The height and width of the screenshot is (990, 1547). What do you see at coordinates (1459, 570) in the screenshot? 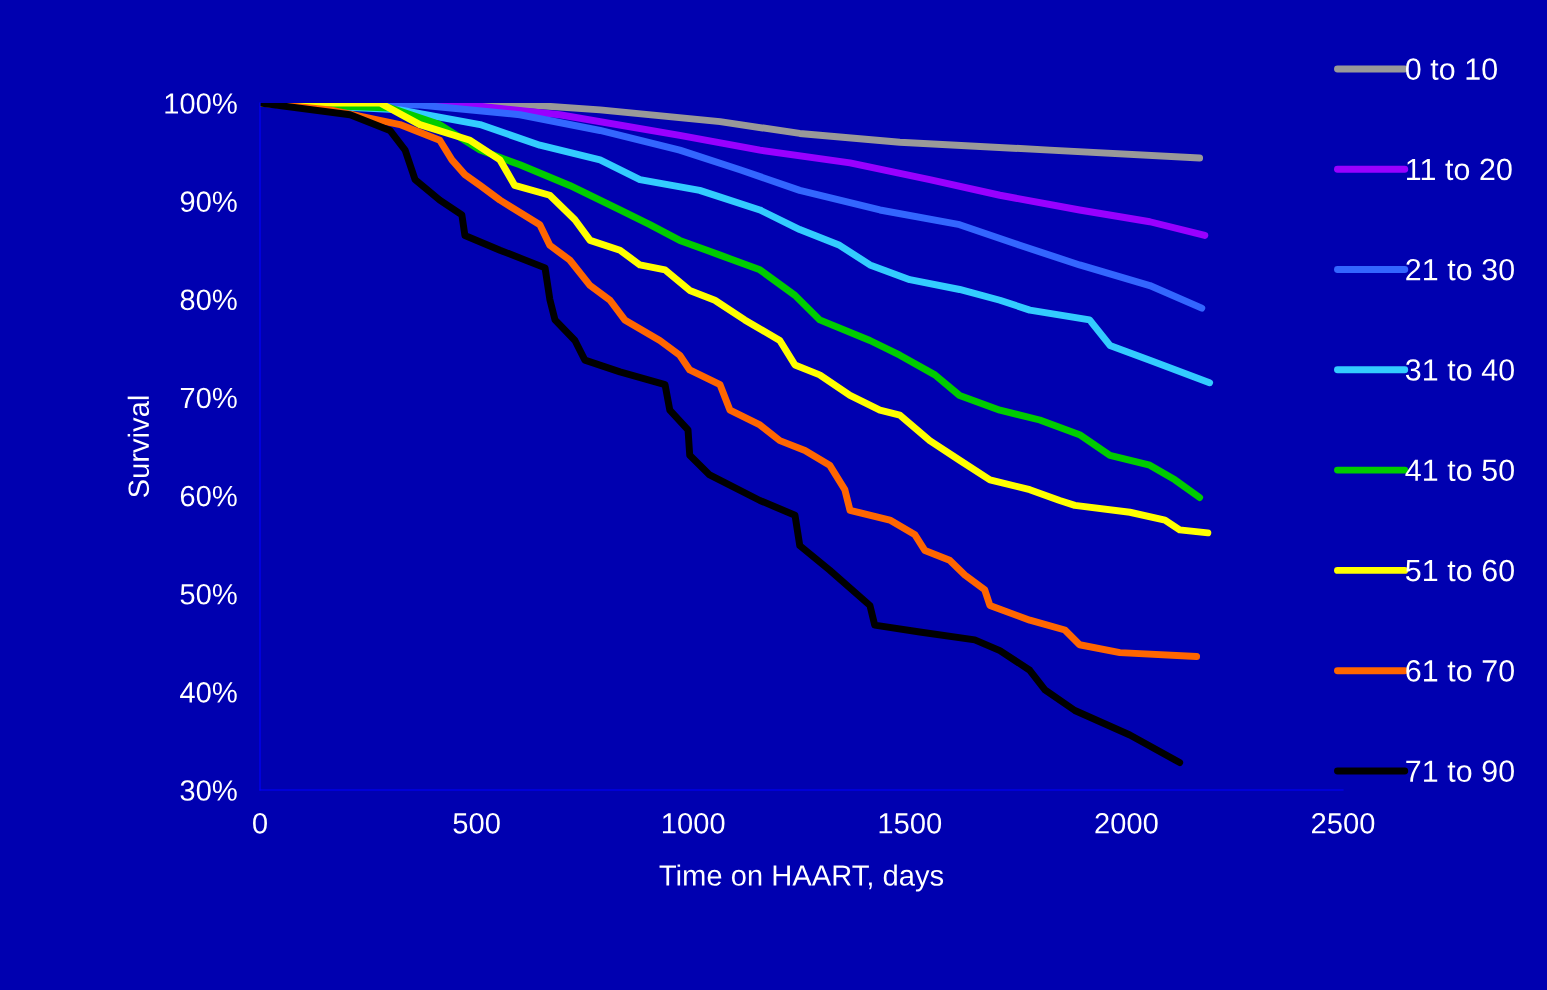
I see `legend-label: 51 to 60` at bounding box center [1459, 570].